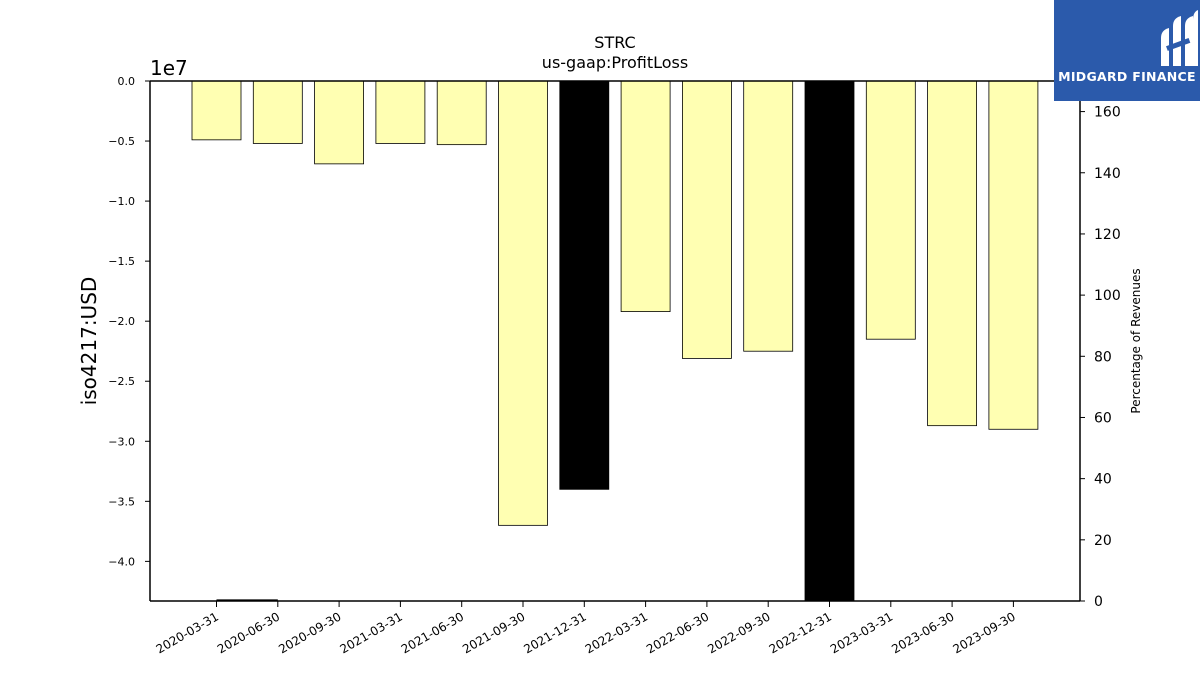 This screenshot has width=1200, height=675. What do you see at coordinates (738, 632) in the screenshot?
I see `x-tick-label: 2022-09-30` at bounding box center [738, 632].